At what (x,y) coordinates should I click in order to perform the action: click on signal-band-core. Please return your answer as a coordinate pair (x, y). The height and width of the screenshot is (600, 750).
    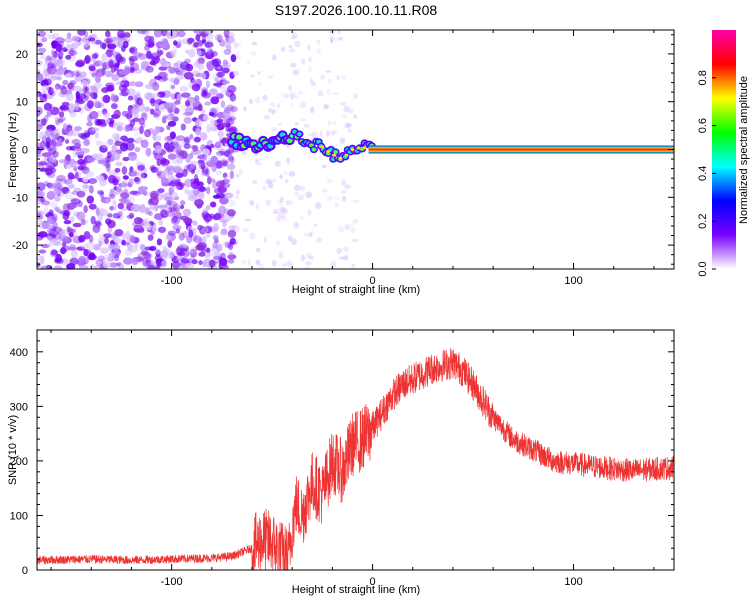
    Looking at the image, I should click on (521, 149).